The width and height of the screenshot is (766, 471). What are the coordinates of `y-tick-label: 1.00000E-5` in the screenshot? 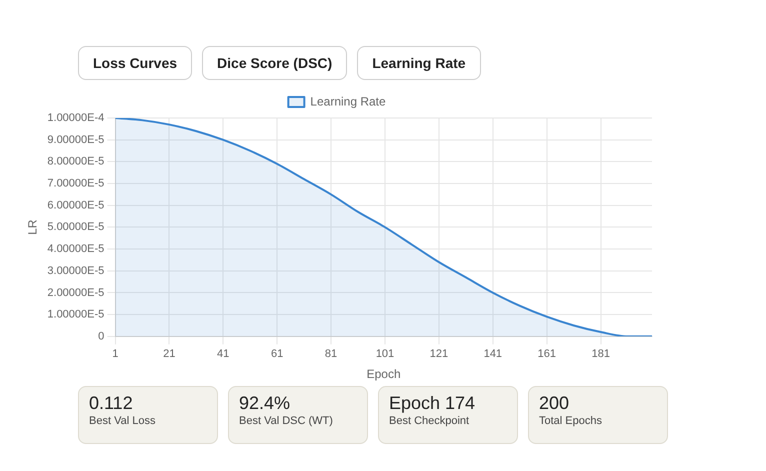 It's located at (75, 314).